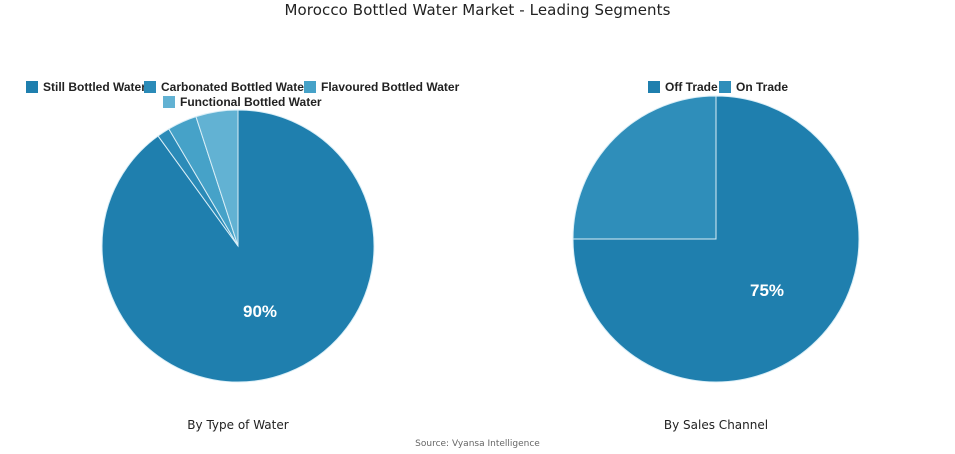 This screenshot has width=955, height=454. I want to click on legend-swatch-functional, so click(169, 102).